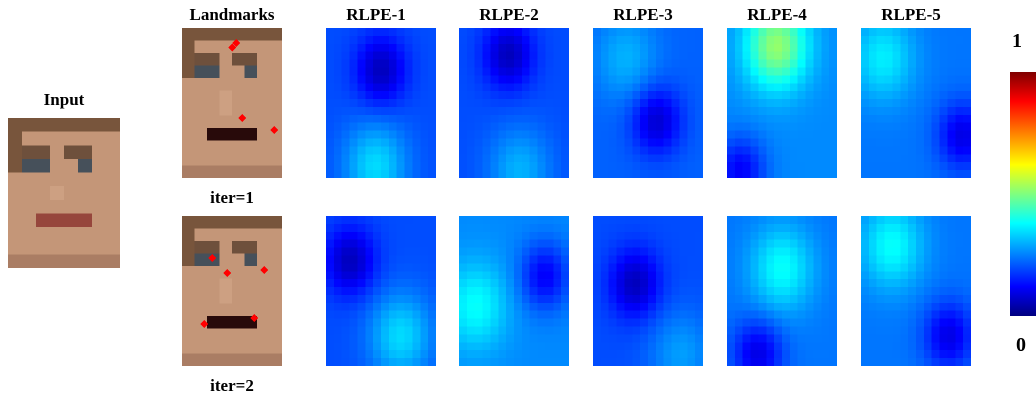  What do you see at coordinates (1017, 41) in the screenshot?
I see `colorbar-max-label: 1` at bounding box center [1017, 41].